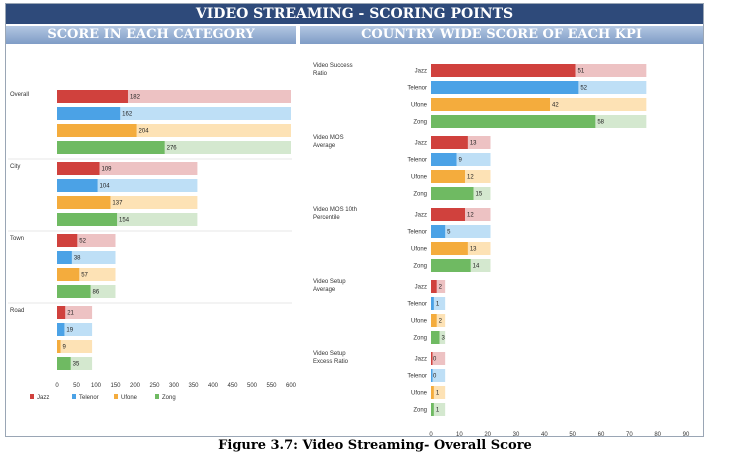 The image size is (750, 460). What do you see at coordinates (74, 291) in the screenshot?
I see `bar-town-zong` at bounding box center [74, 291].